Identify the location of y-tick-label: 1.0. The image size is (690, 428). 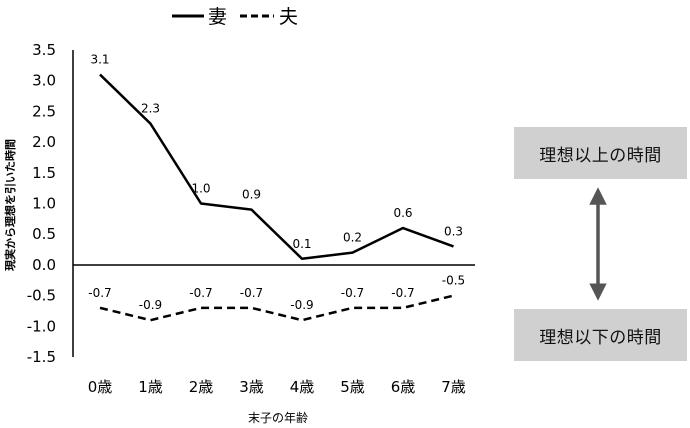
(44, 204).